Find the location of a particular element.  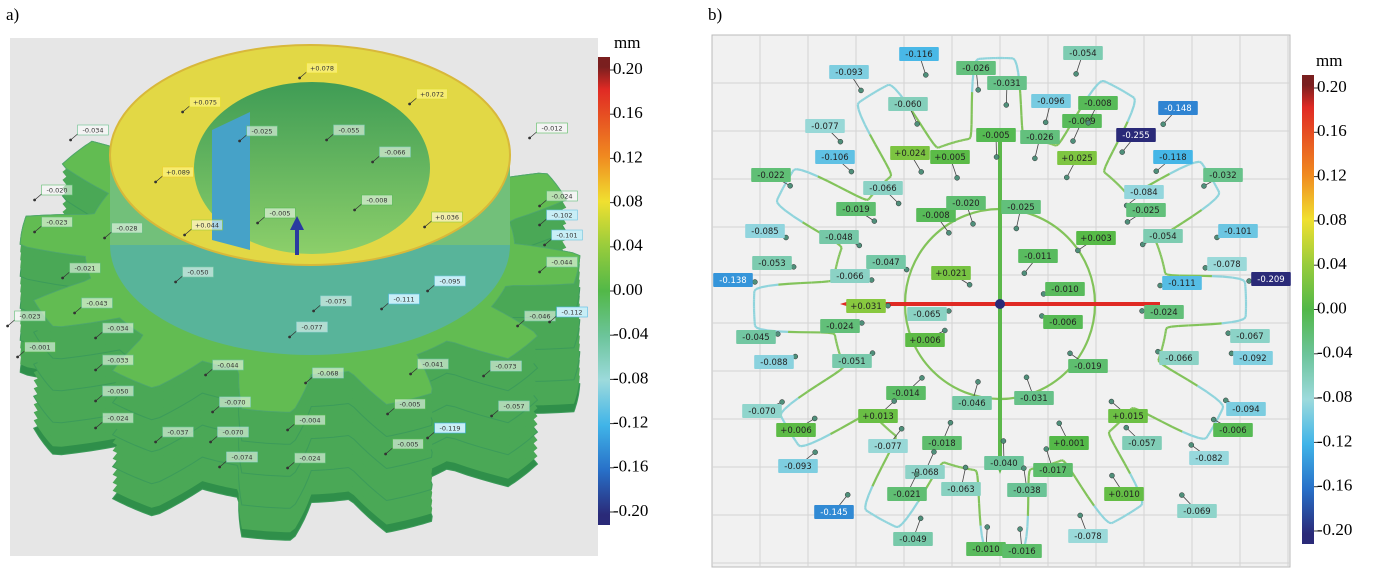

annotation-label: -0.051 is located at coordinates (851, 362).